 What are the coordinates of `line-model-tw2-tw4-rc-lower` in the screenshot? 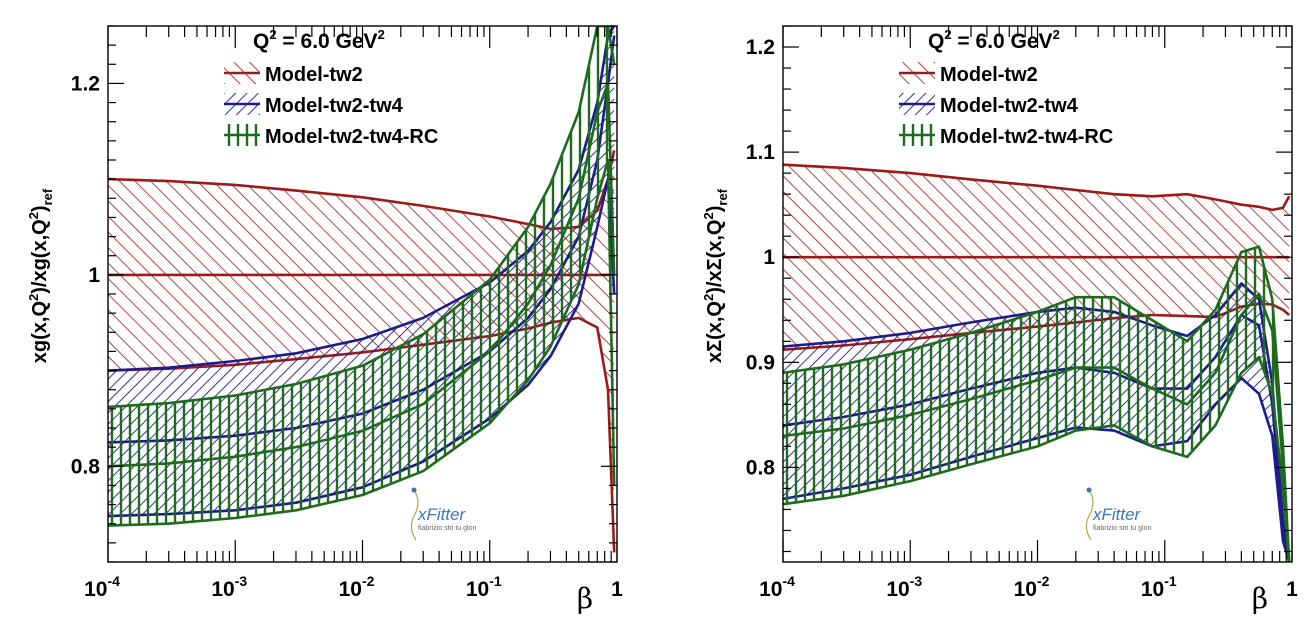 It's located at (1037, 458).